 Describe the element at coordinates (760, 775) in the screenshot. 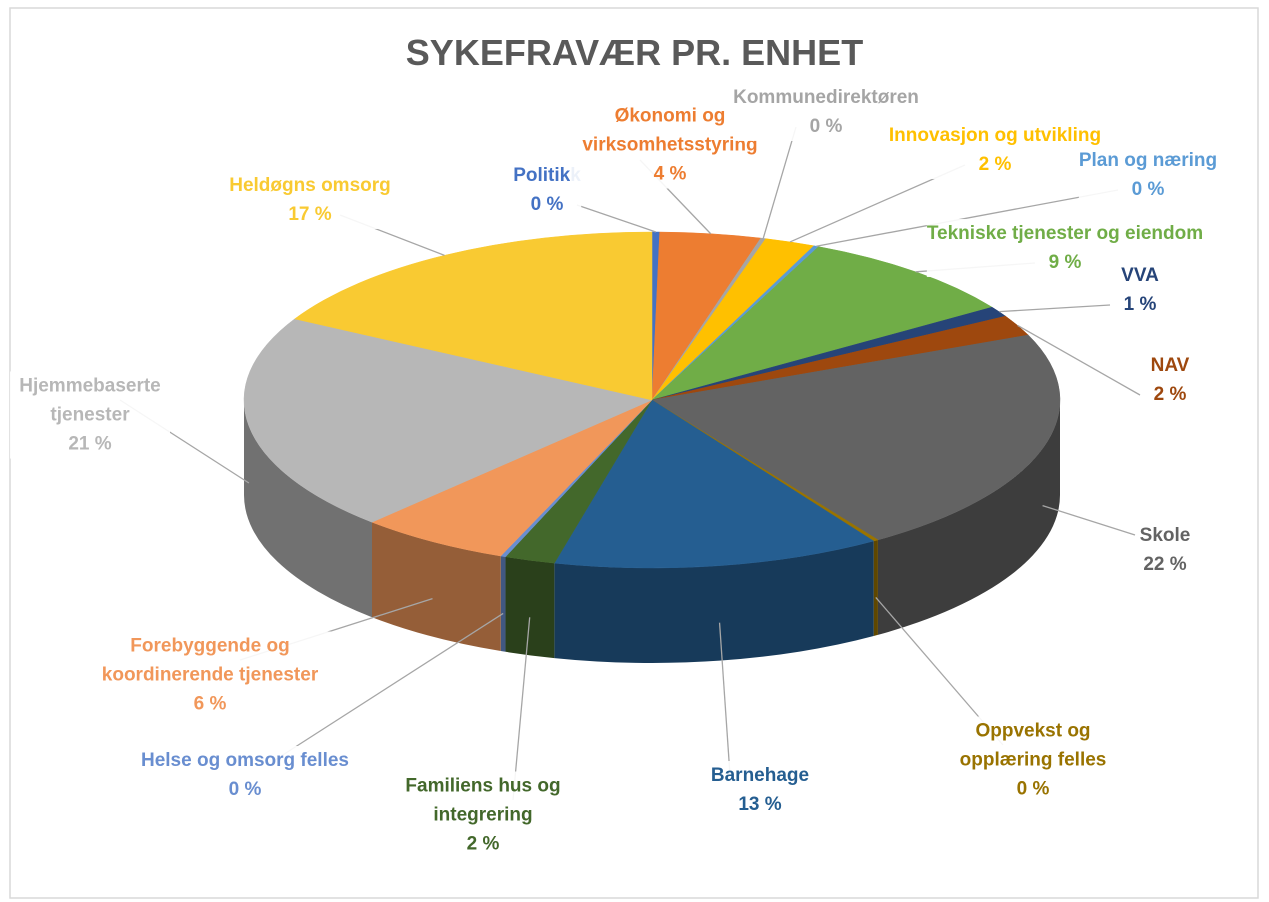

I see `category-label: Barnehage` at that location.